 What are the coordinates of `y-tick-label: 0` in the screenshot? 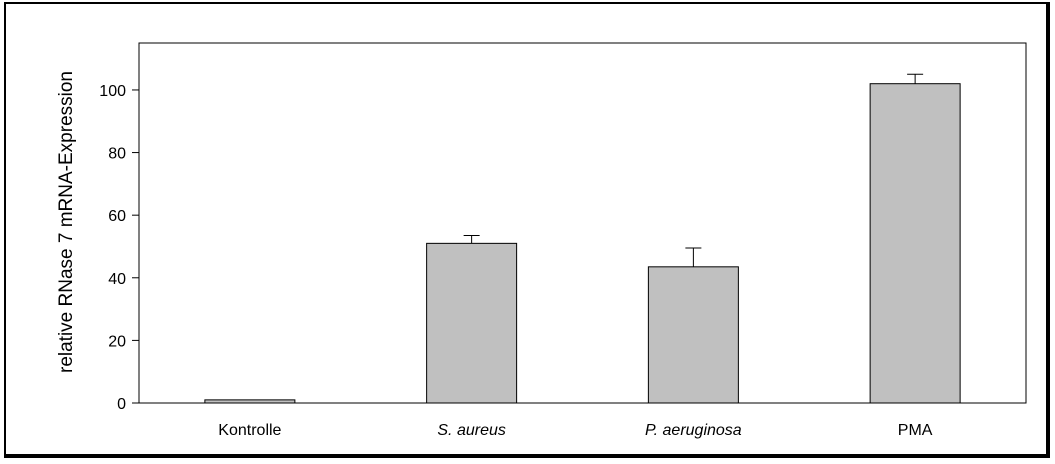 It's located at (121, 404).